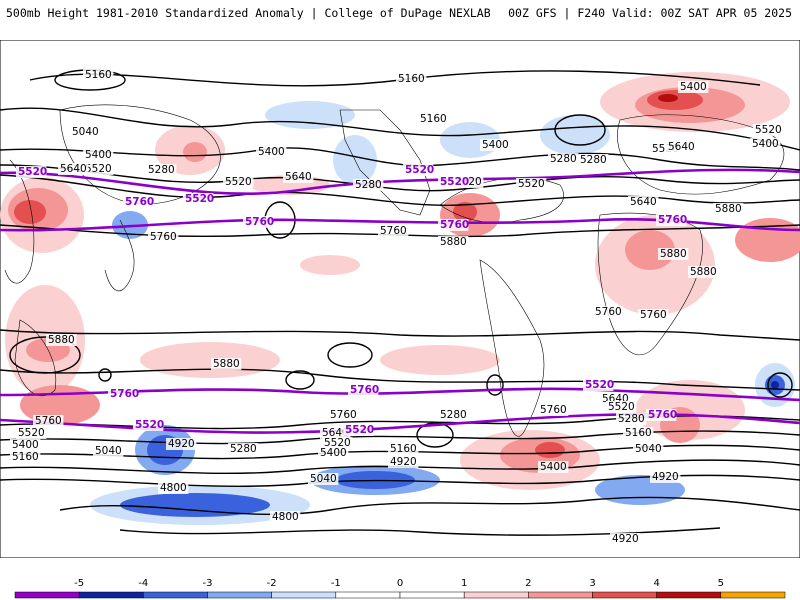 This screenshot has height=600, width=800. Describe the element at coordinates (143, 583) in the screenshot. I see `colorbar-tick-label: -4` at that location.